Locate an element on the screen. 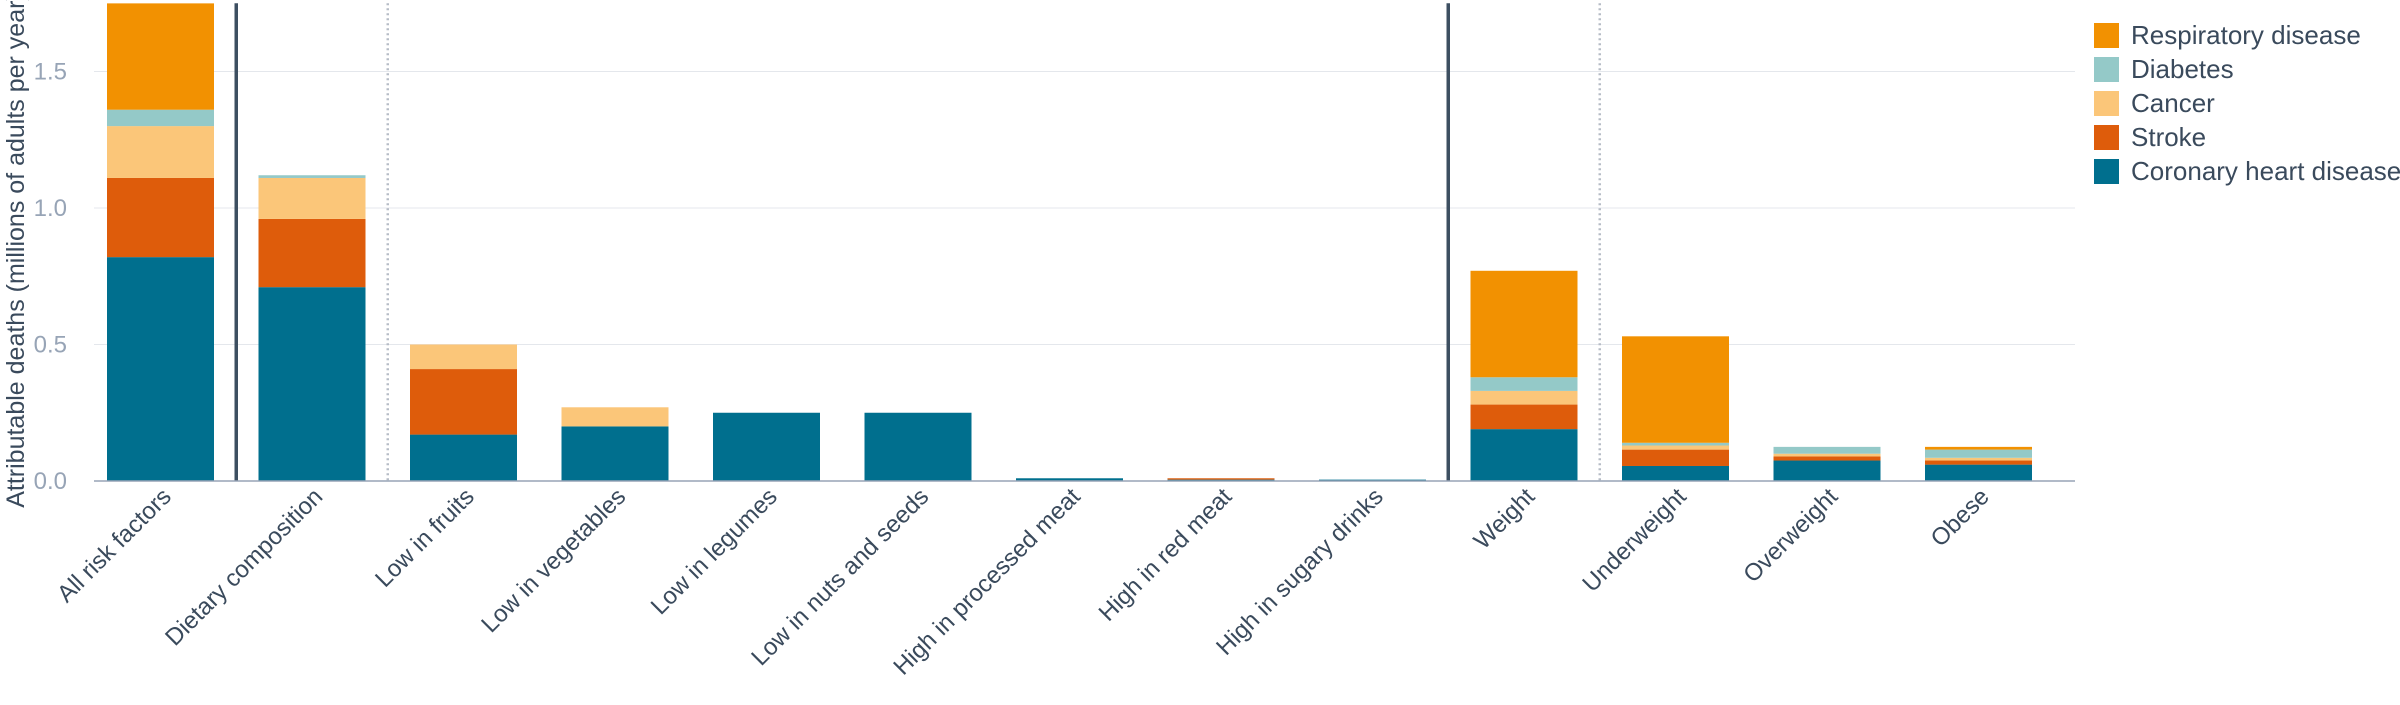 The image size is (2400, 705). x-tick-label: High in red meat is located at coordinates (1166, 555).